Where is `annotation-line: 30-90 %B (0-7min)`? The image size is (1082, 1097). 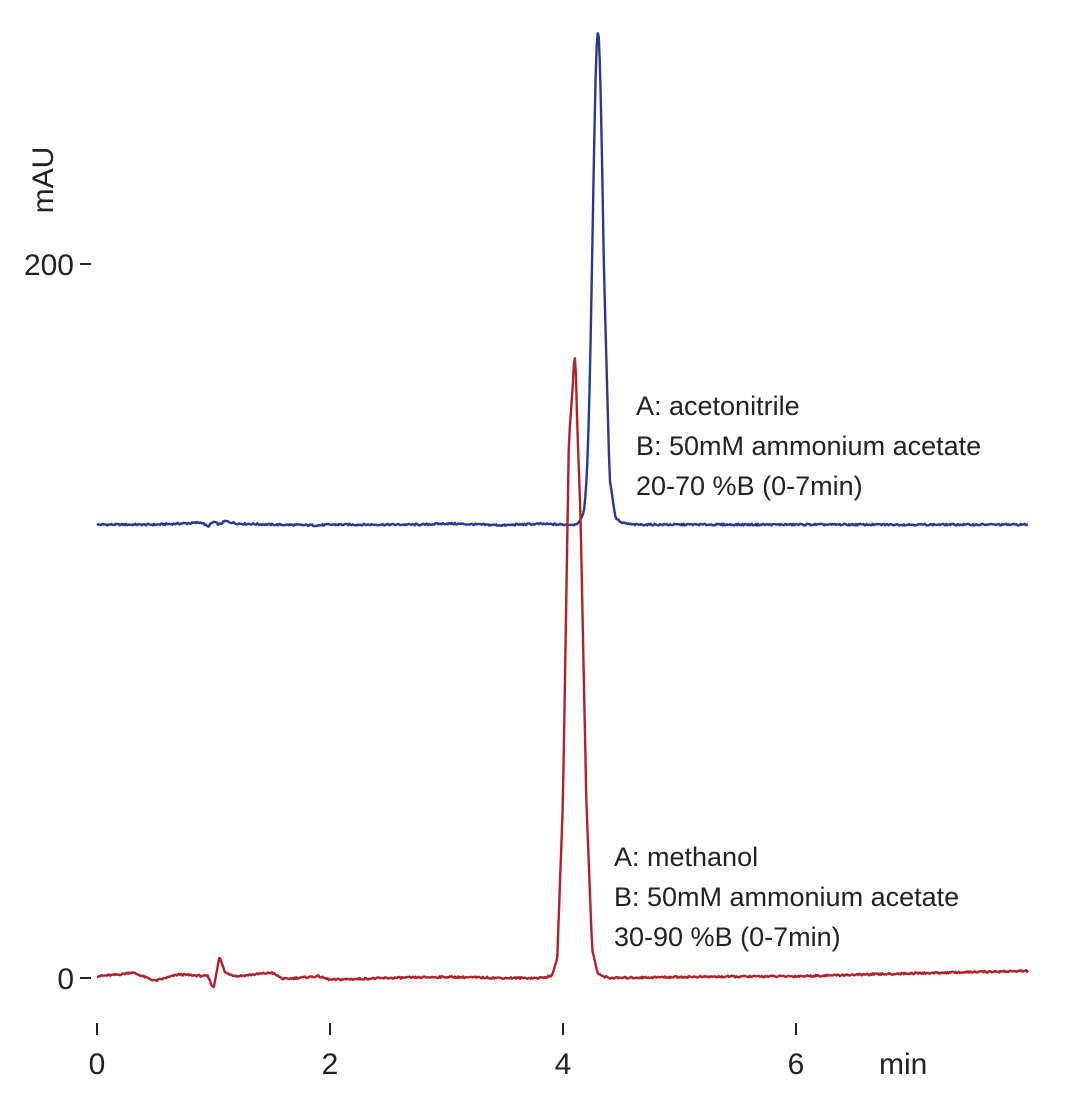 annotation-line: 30-90 %B (0-7min) is located at coordinates (727, 937).